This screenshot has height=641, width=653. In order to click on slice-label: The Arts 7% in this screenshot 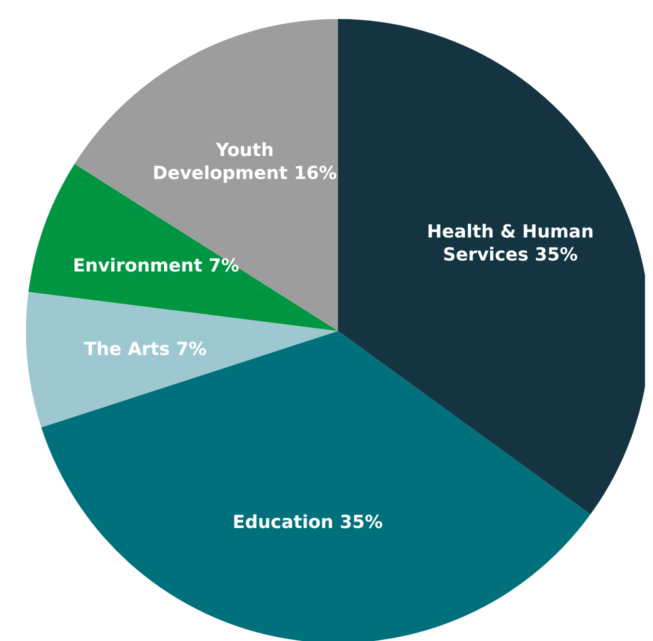, I will do `click(145, 349)`.